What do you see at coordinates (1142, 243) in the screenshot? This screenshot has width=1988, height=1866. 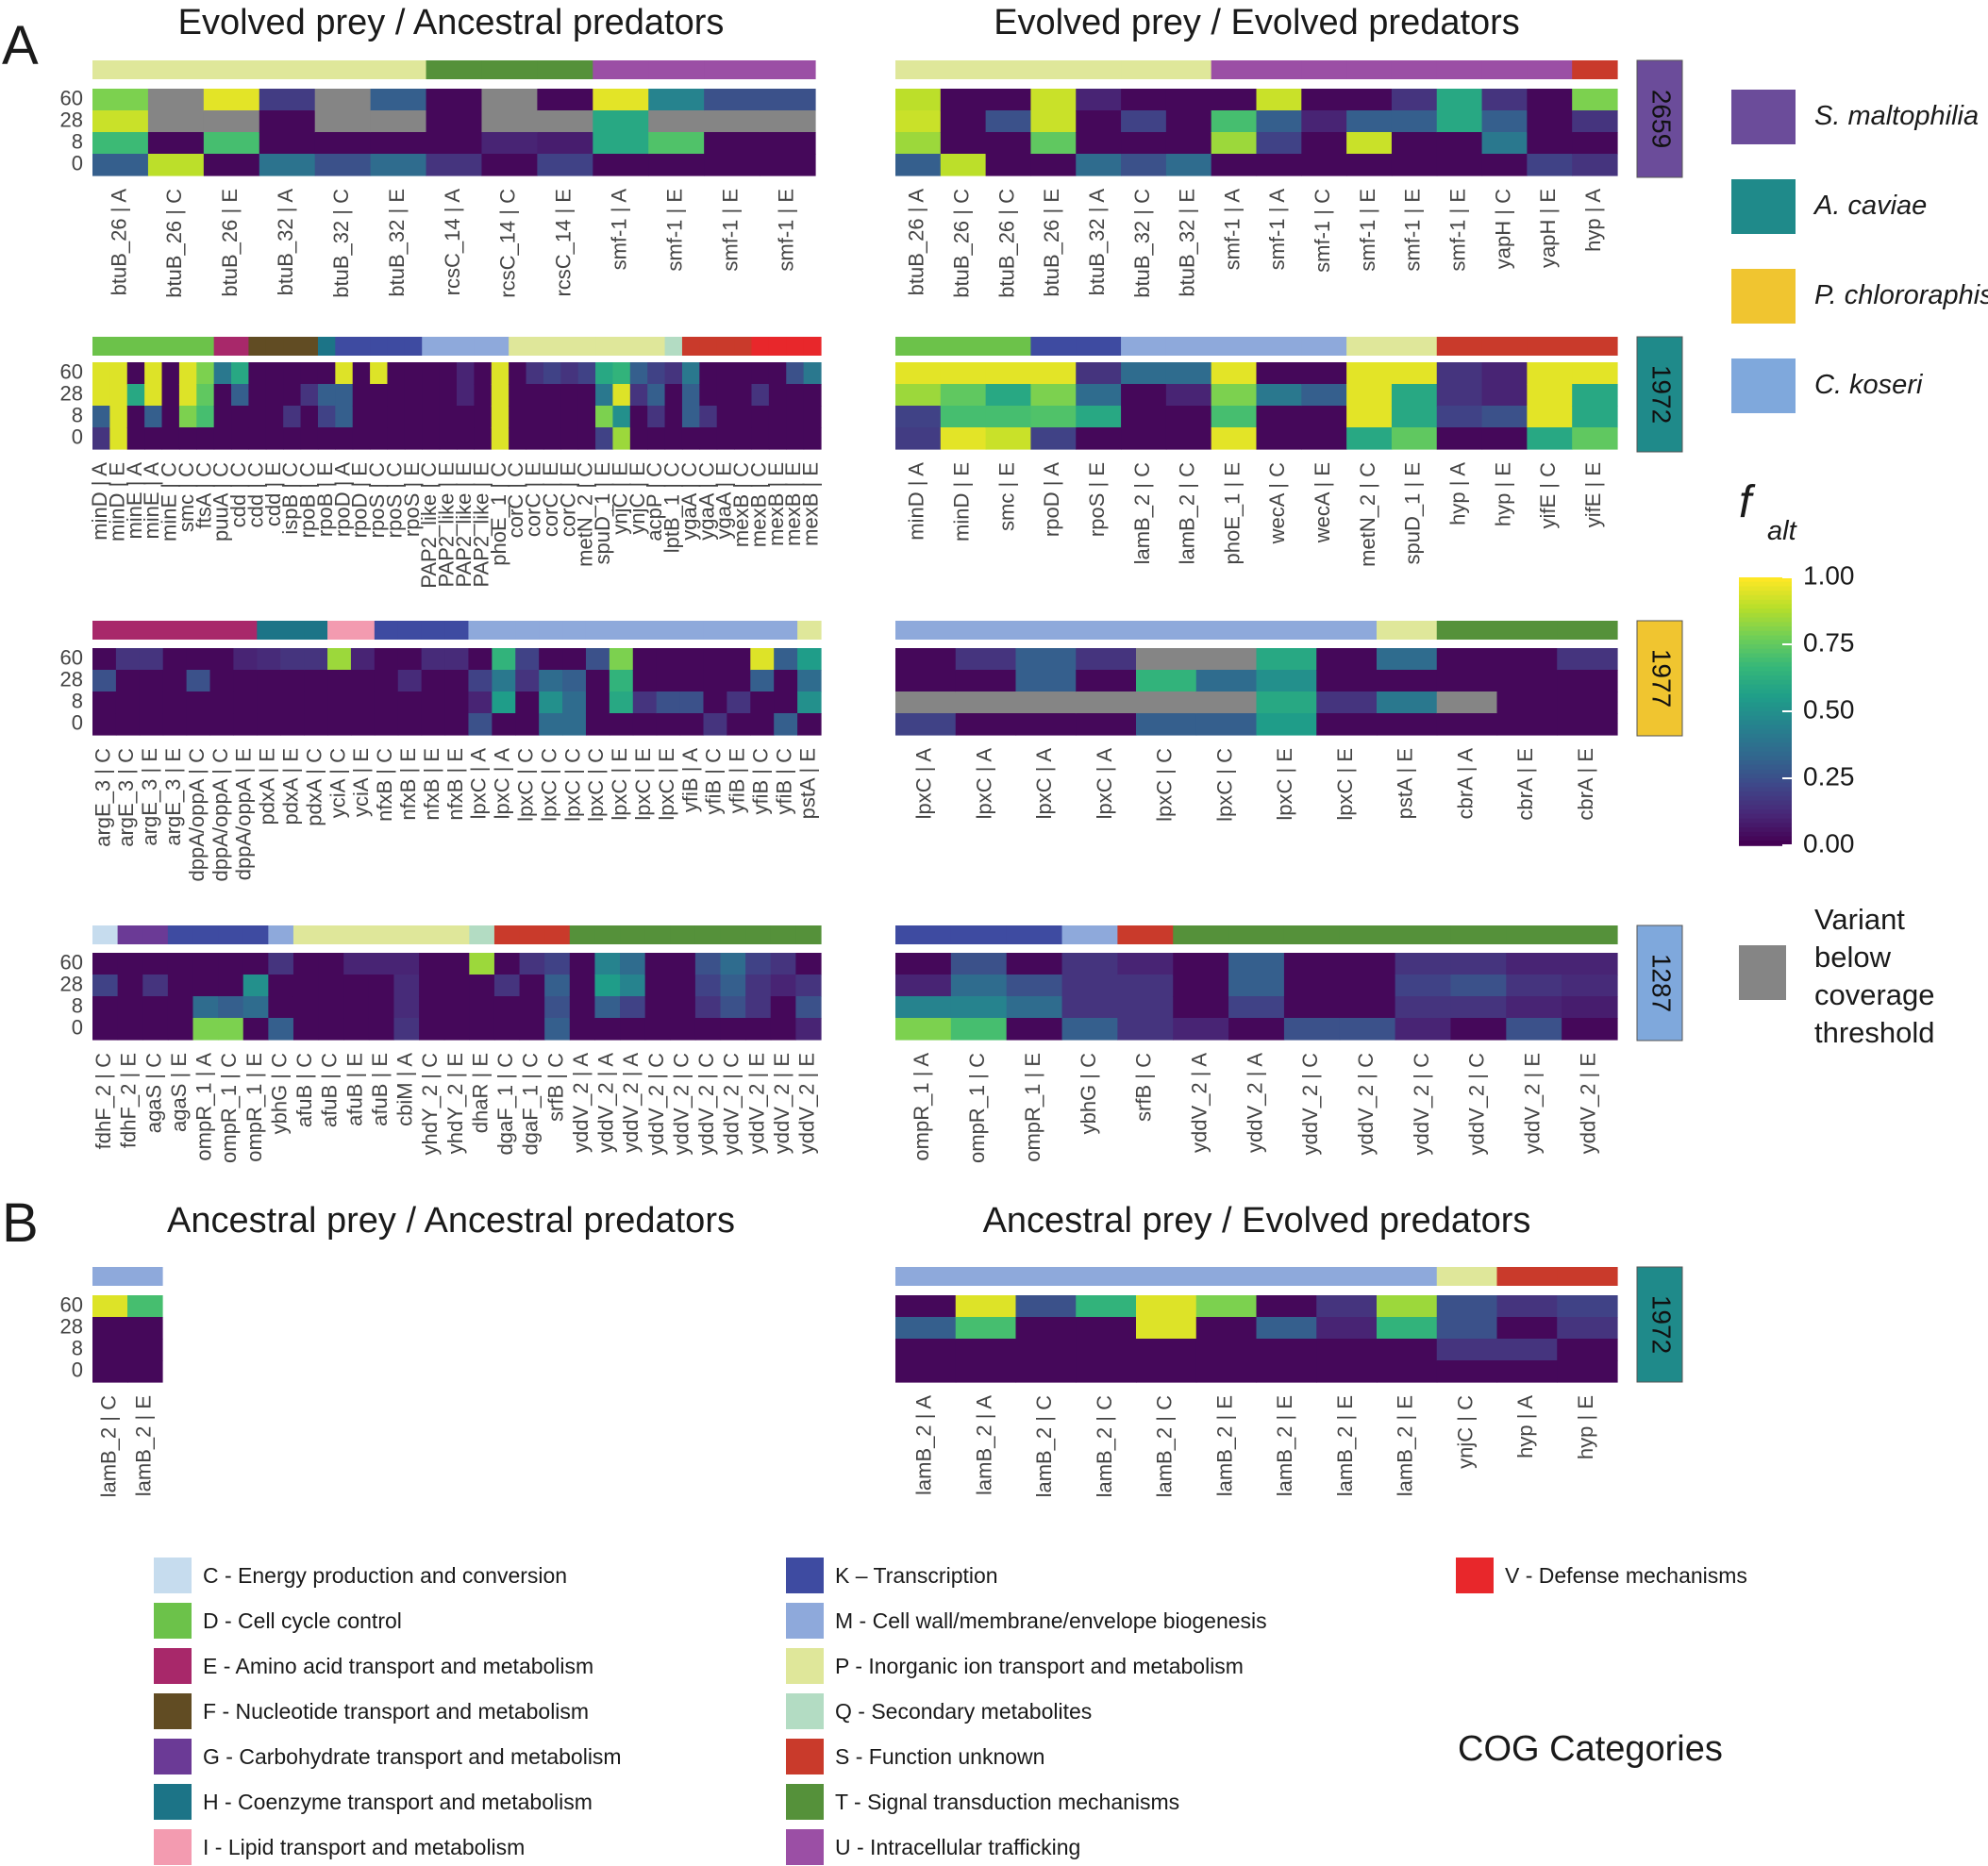 I see `column-label: btuB_32 | C` at bounding box center [1142, 243].